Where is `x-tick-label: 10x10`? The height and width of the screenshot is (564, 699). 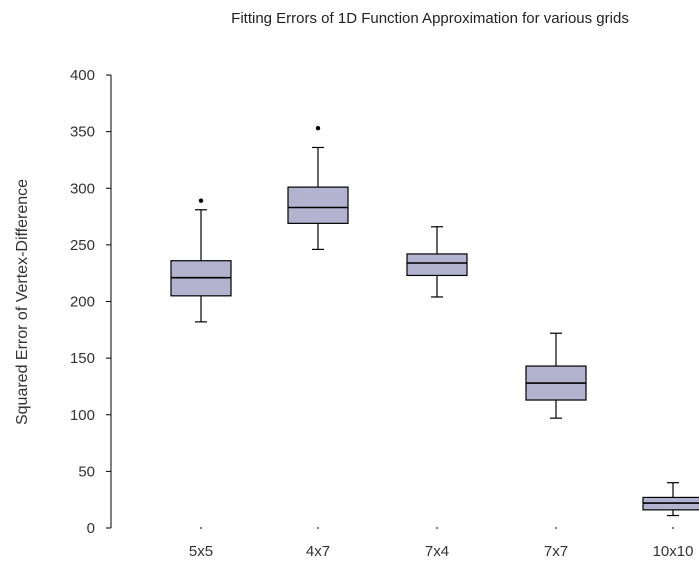 x-tick-label: 10x10 is located at coordinates (673, 551).